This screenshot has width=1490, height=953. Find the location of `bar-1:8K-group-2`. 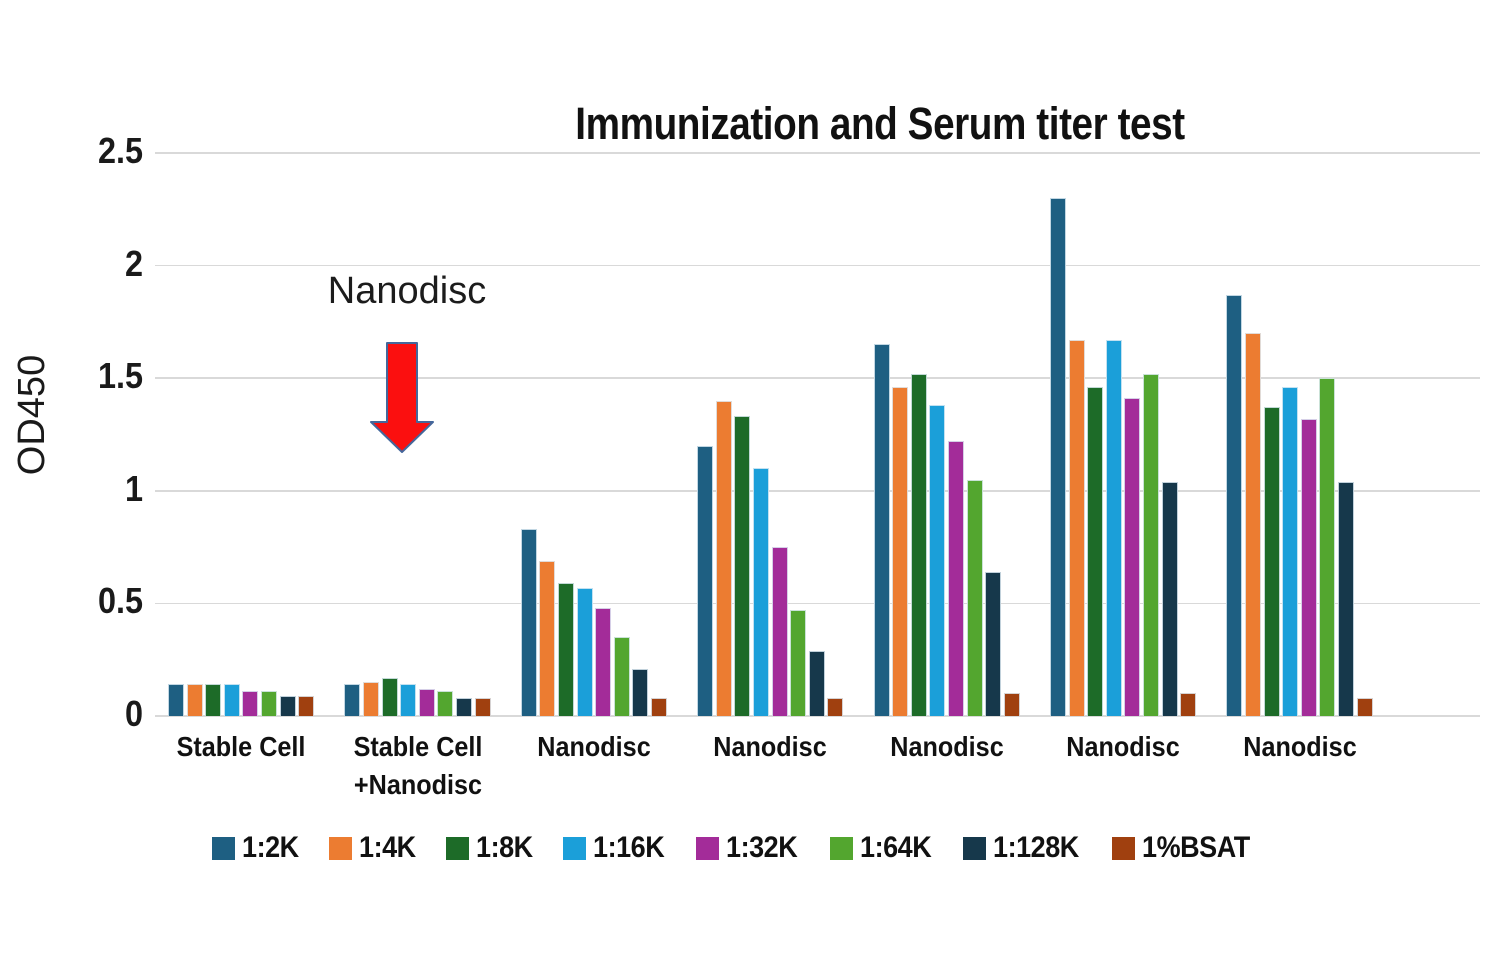

bar-1:8K-group-2 is located at coordinates (389, 696).